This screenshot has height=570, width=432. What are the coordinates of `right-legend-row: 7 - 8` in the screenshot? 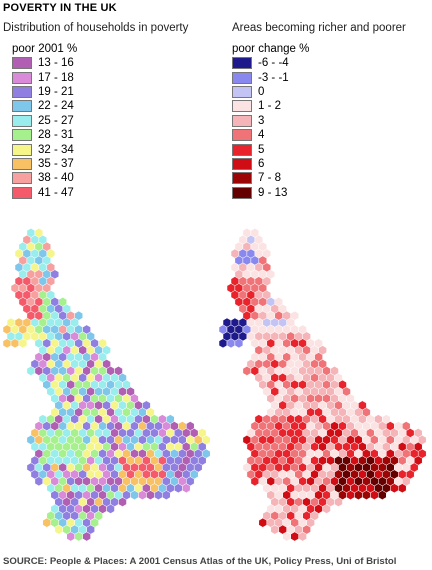 It's located at (302, 178).